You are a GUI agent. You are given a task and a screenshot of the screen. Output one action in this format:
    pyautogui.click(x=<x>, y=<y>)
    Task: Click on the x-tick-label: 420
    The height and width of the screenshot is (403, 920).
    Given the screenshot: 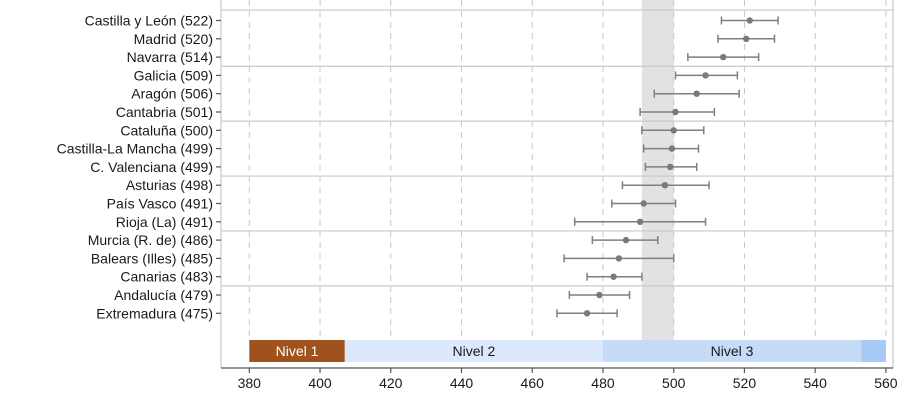 What is the action you would take?
    pyautogui.click(x=391, y=383)
    